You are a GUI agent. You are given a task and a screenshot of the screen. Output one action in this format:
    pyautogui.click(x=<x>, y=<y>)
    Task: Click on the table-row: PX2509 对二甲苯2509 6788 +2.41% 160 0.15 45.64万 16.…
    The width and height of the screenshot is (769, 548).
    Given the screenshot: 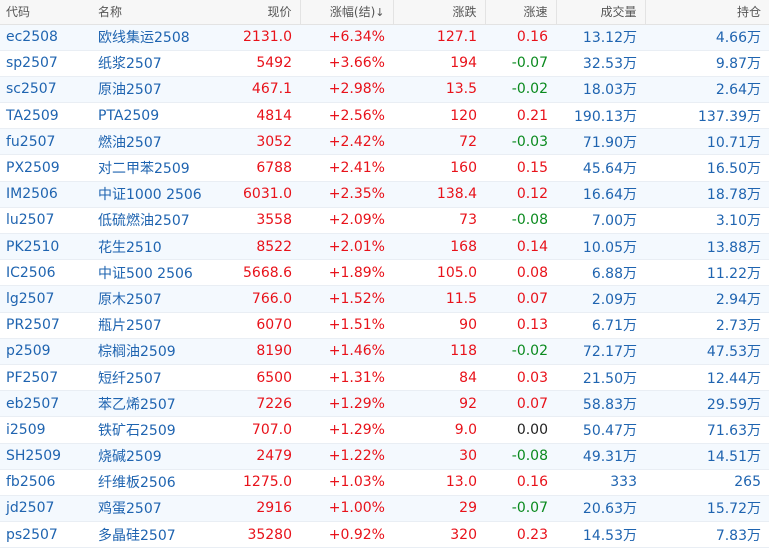 What is the action you would take?
    pyautogui.click(x=384, y=168)
    